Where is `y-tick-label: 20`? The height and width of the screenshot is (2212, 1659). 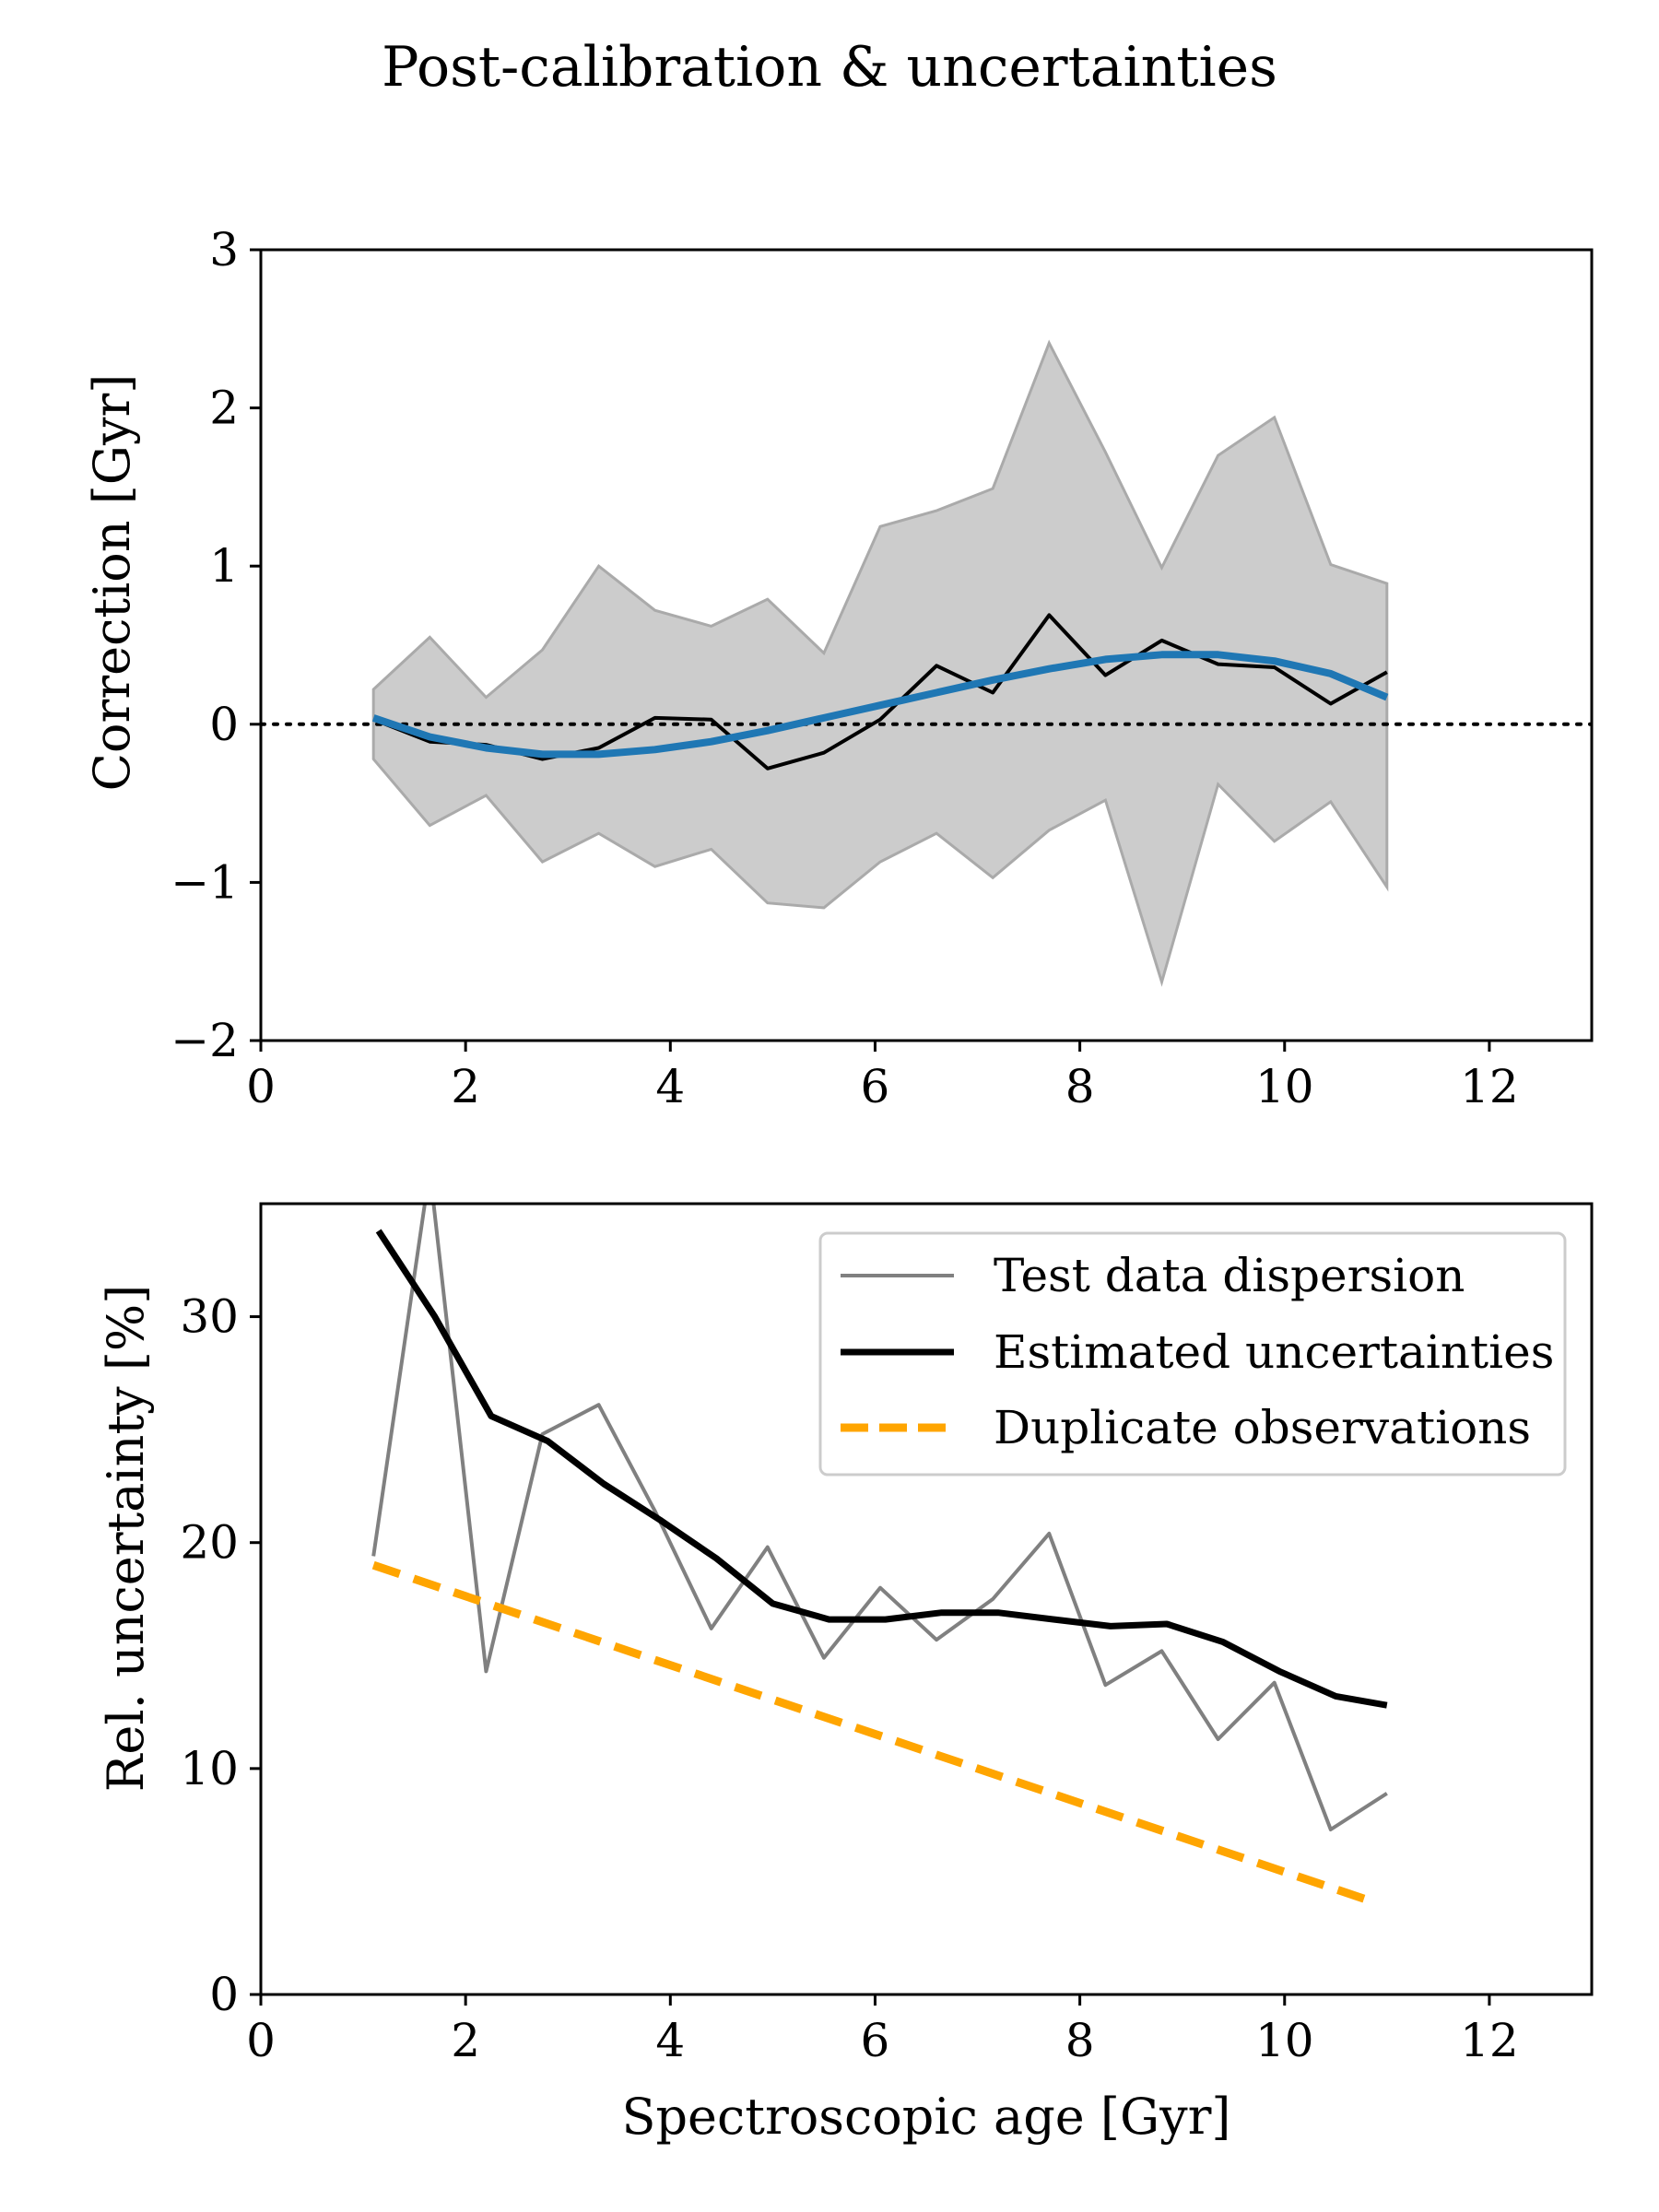 y-tick-label: 20 is located at coordinates (209, 1543).